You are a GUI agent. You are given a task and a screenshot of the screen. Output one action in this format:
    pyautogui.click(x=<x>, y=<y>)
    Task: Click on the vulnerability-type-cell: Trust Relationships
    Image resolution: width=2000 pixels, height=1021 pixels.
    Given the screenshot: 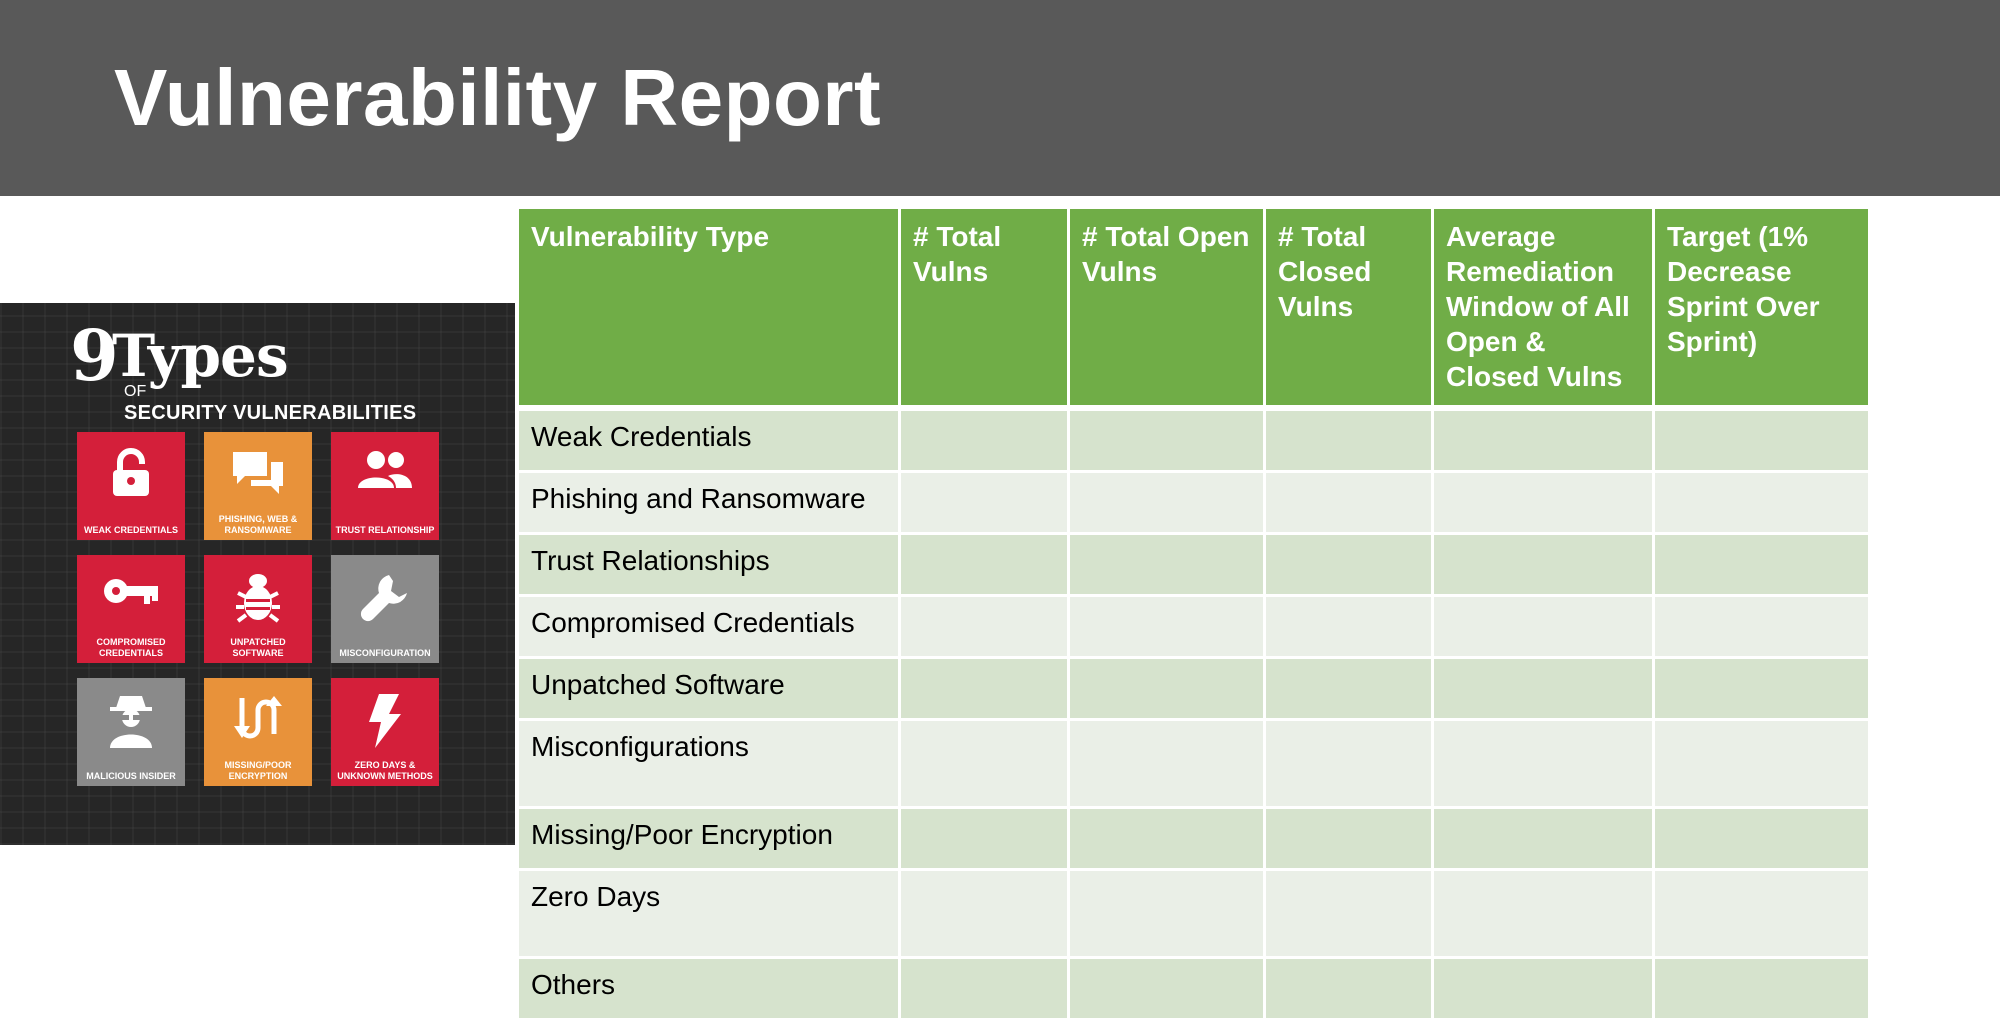 What is the action you would take?
    pyautogui.click(x=708, y=564)
    